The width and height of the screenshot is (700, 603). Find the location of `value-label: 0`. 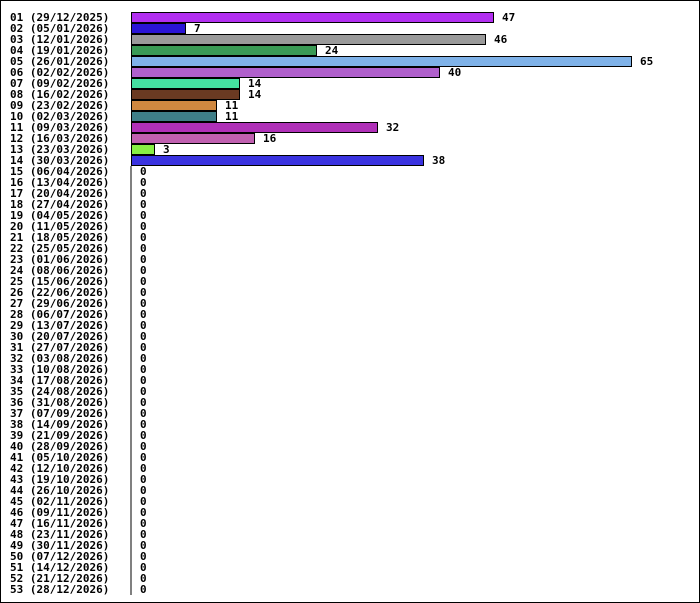

value-label: 0 is located at coordinates (143, 589).